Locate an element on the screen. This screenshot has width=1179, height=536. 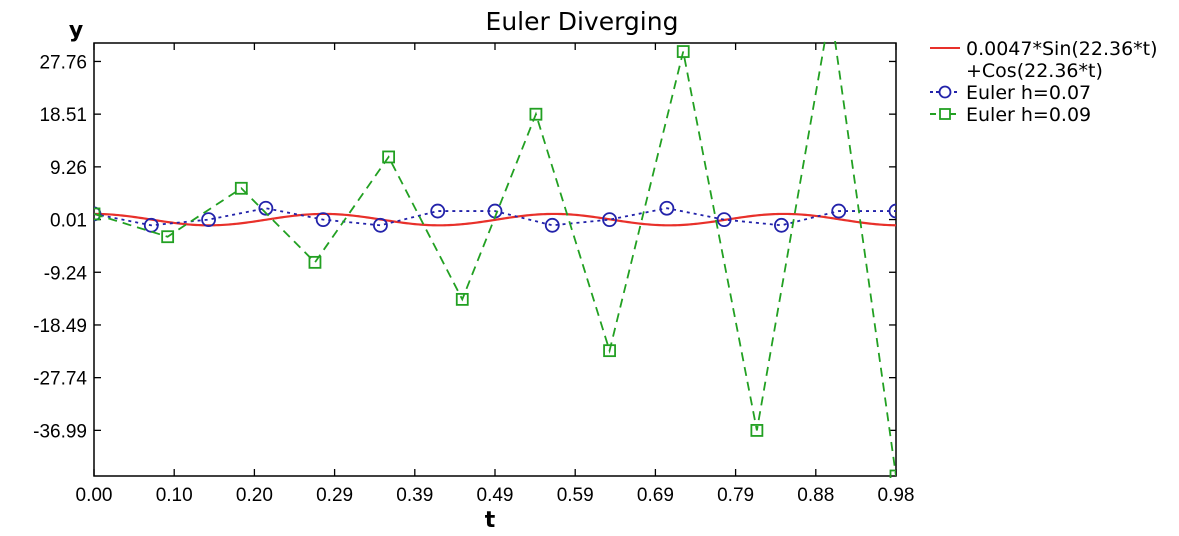
legend-label-1: Euler h=0.07 is located at coordinates (1028, 93).